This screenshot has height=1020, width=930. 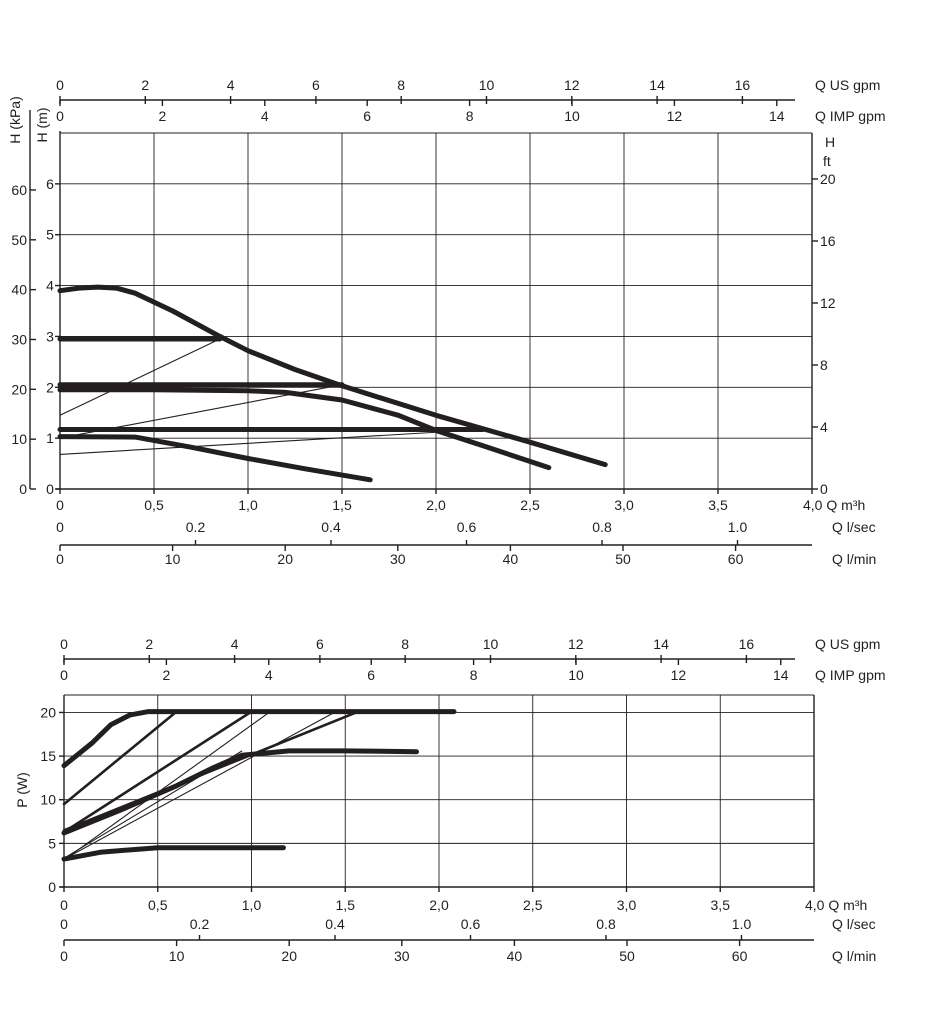 What do you see at coordinates (331, 527) in the screenshot?
I see `head-lsec-tick-label: 0.4` at bounding box center [331, 527].